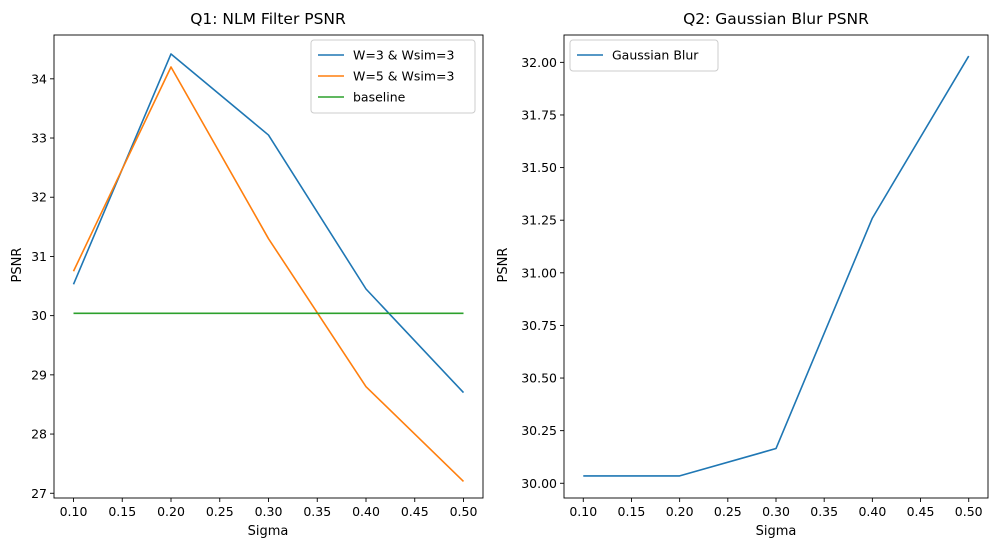  I want to click on y-tick-label: 31.00, so click(539, 272).